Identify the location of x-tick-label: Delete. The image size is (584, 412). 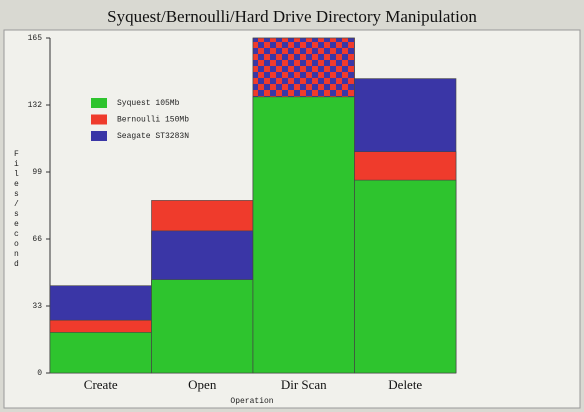
(405, 384).